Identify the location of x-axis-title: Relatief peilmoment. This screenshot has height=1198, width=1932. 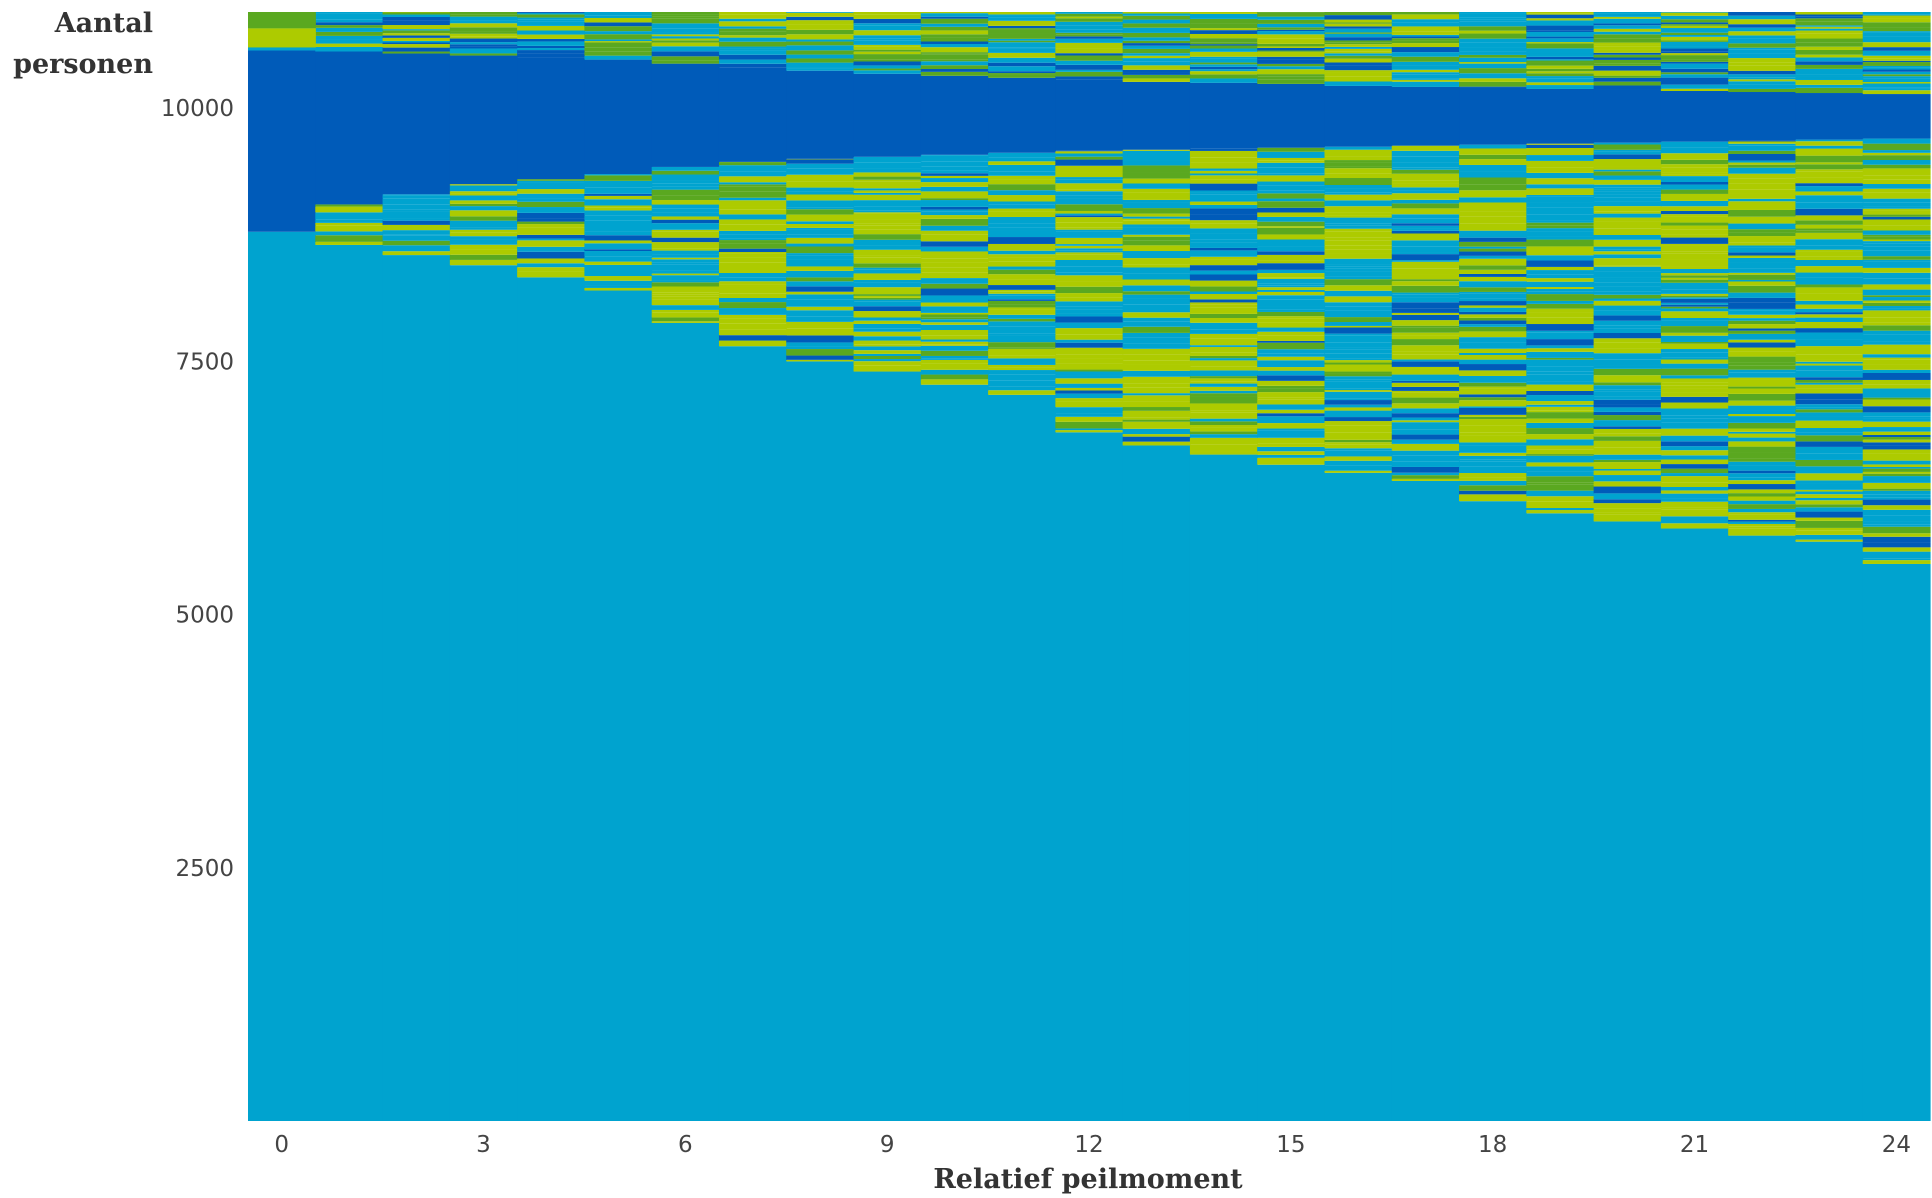
(1088, 1179).